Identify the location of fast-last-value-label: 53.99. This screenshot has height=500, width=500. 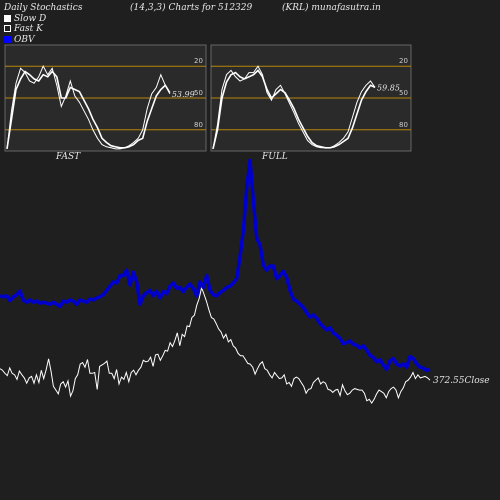
(183, 94).